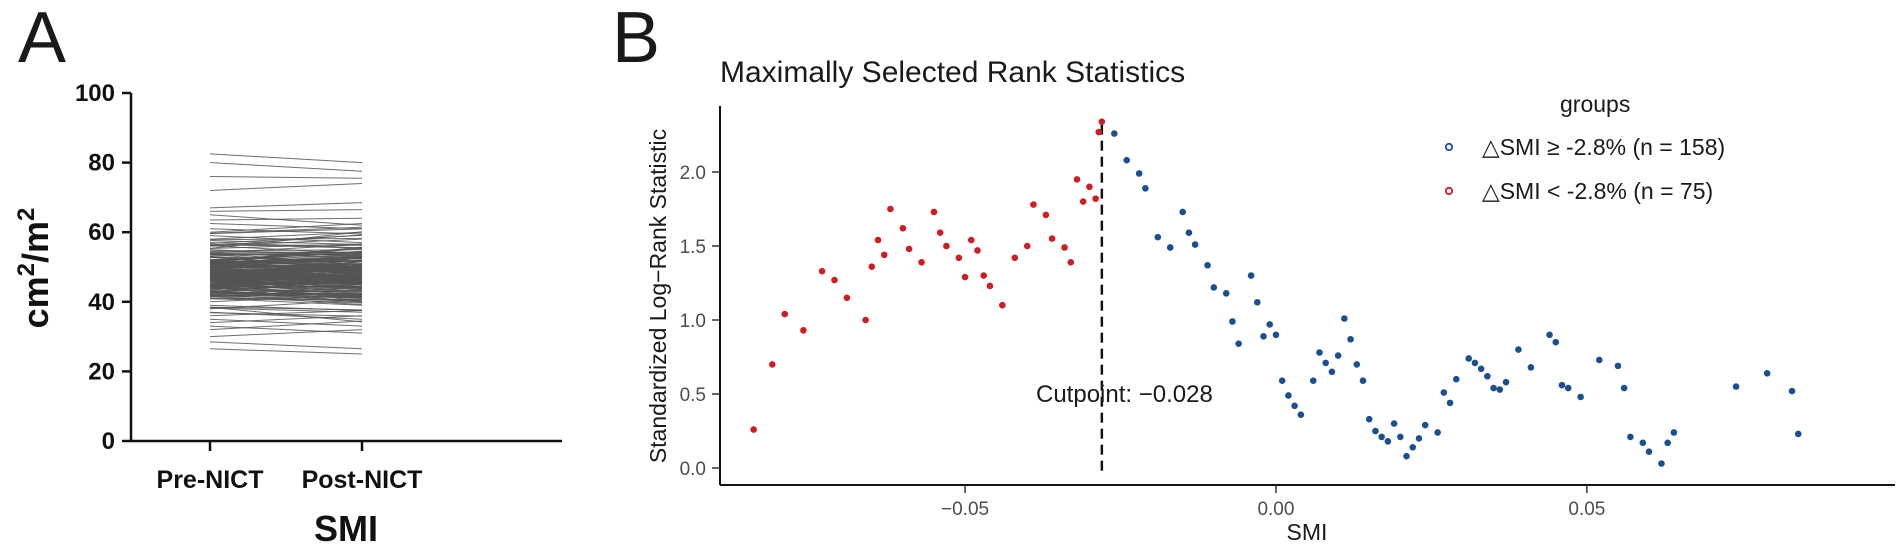 The image size is (1901, 555). Describe the element at coordinates (95, 93) in the screenshot. I see `y-tick-label: 100` at that location.